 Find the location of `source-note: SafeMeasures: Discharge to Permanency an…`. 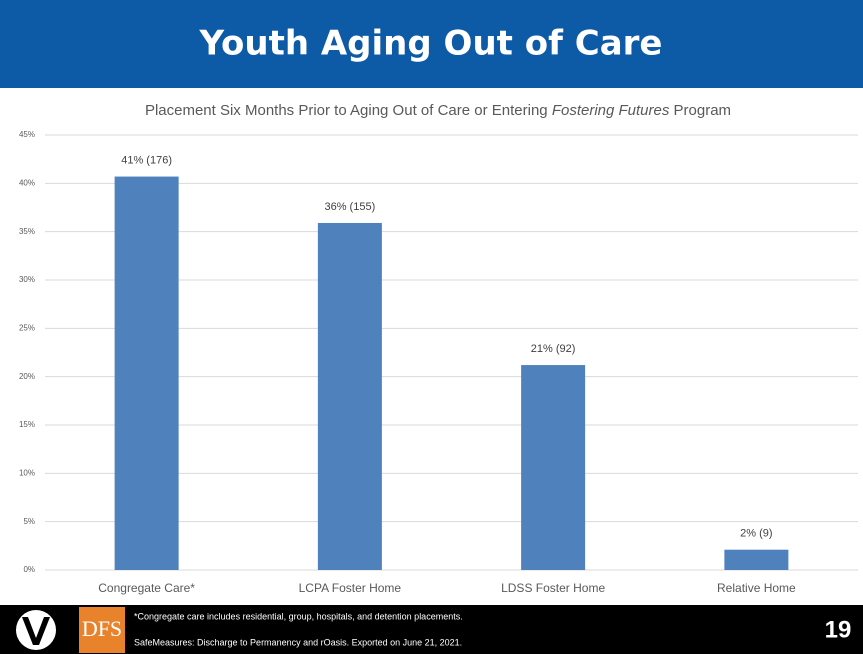

source-note: SafeMeasures: Discharge to Permanency an… is located at coordinates (298, 642).